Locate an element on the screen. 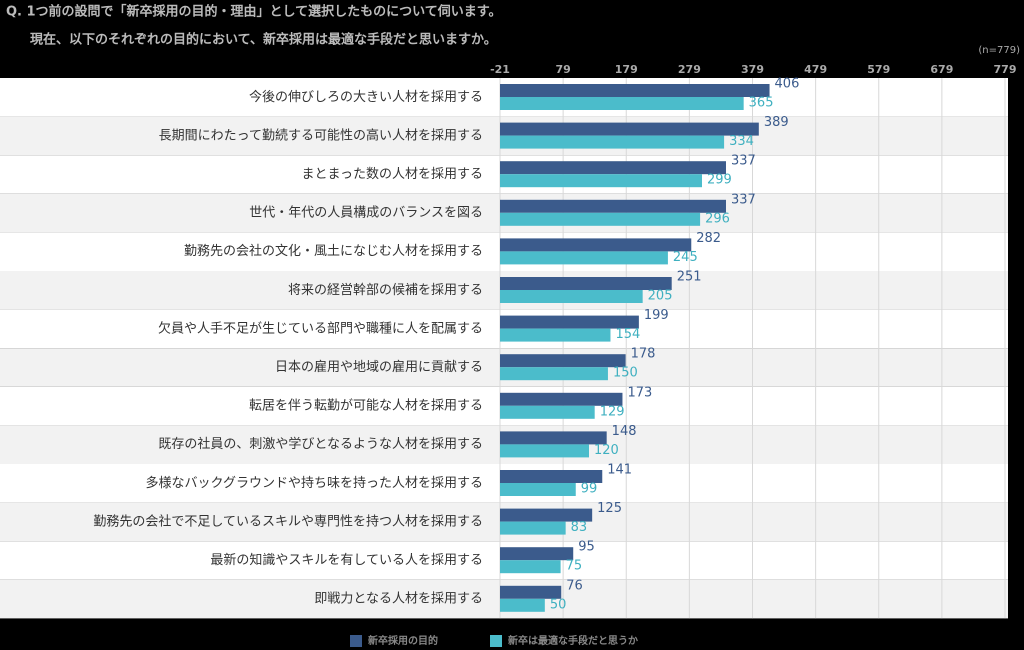 The image size is (1024, 650). category-label: 将来の経営幹部の候補を採用する is located at coordinates (385, 290).